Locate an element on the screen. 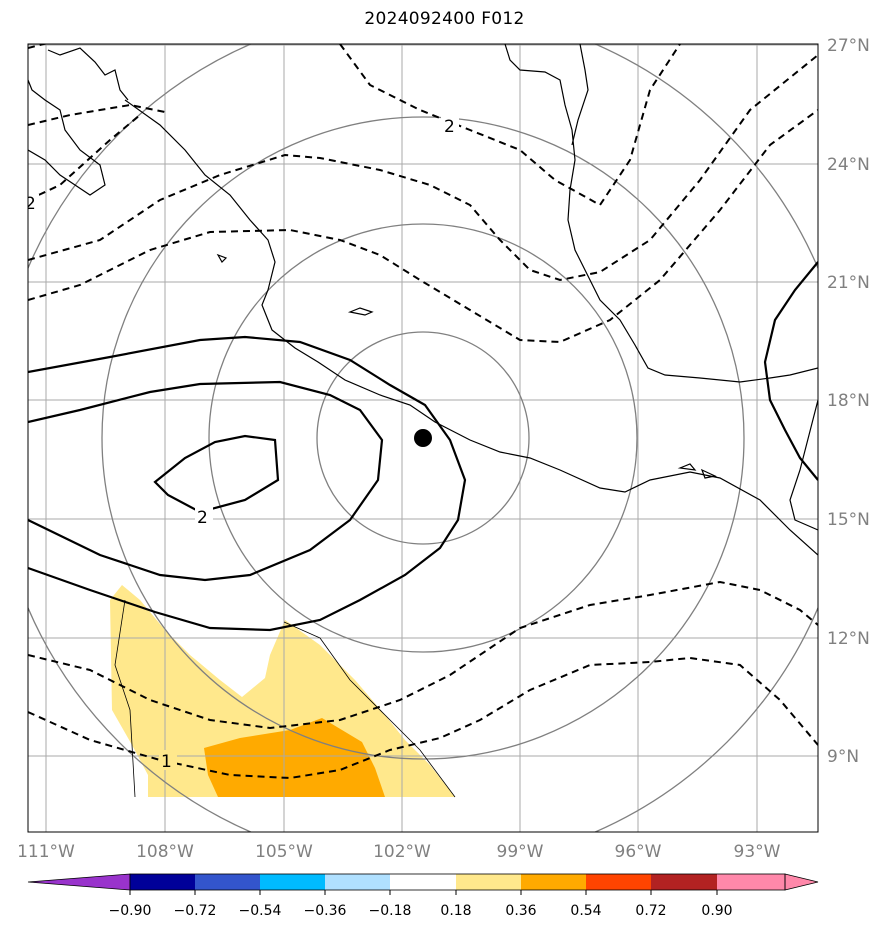  lon-label: 111°W is located at coordinates (46, 852).